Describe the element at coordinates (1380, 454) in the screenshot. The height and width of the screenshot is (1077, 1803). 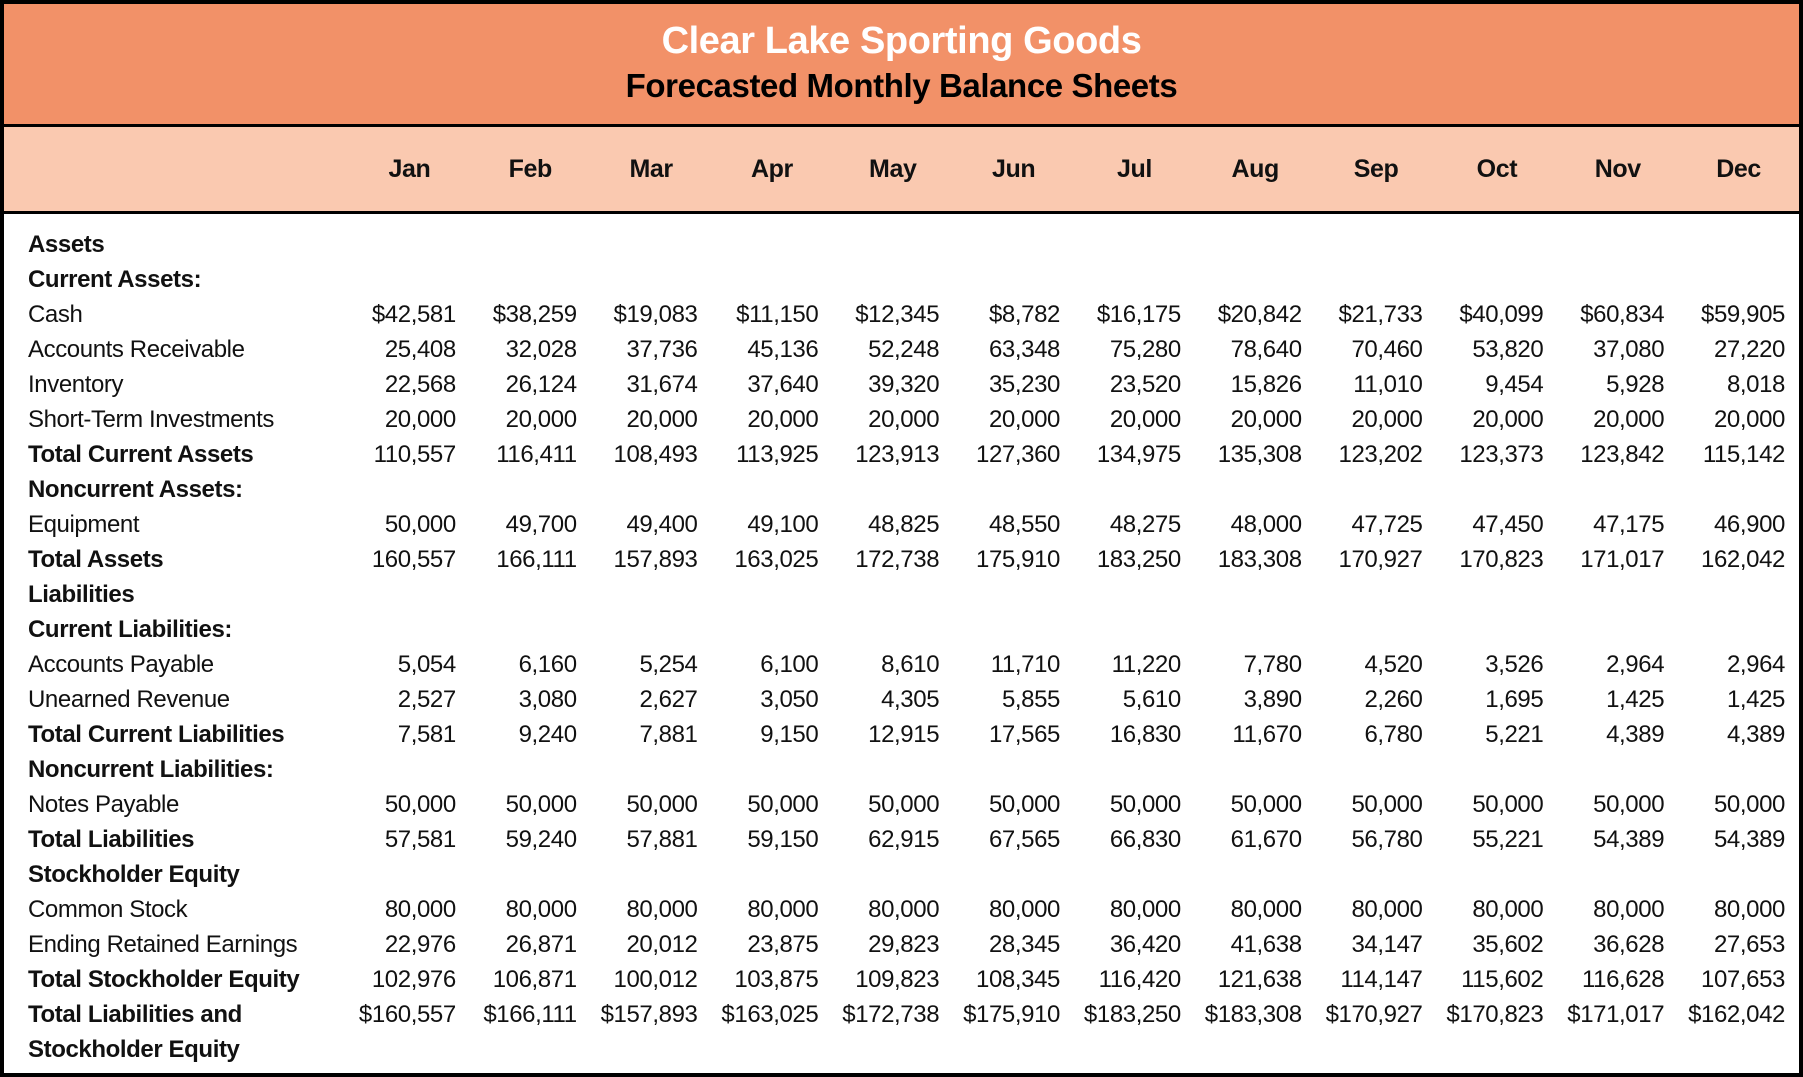
I see `cell-value: 123,202` at that location.